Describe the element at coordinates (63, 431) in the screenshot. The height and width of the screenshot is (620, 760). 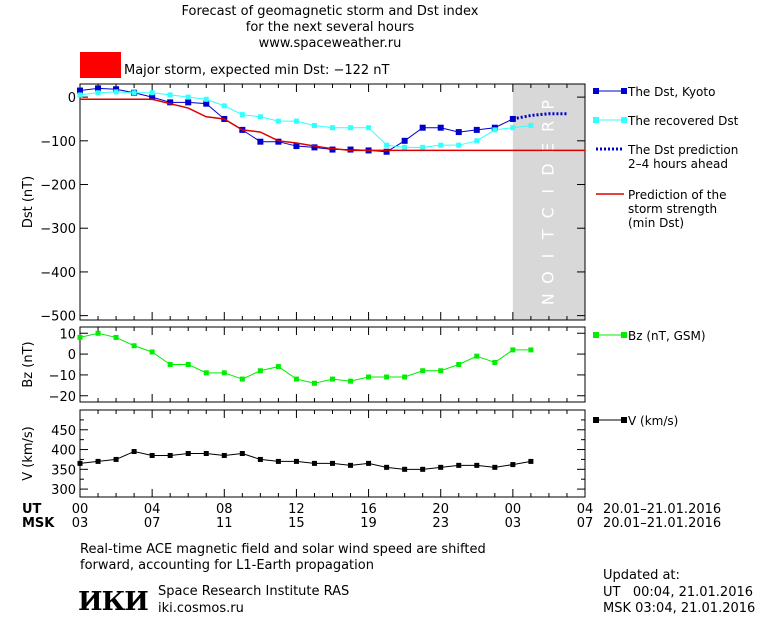
I see `y-tick-label: 450` at that location.